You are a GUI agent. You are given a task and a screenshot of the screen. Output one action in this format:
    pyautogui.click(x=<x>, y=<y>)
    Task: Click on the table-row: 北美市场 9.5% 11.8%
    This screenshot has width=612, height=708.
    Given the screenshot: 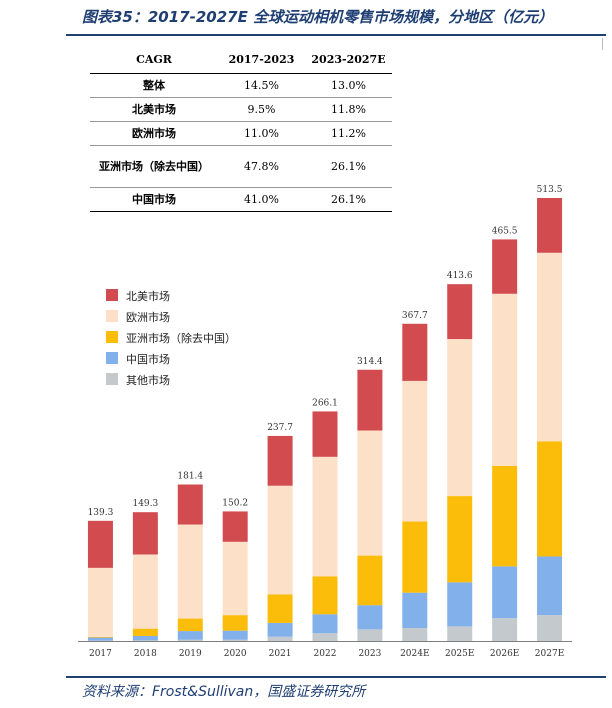 What is the action you would take?
    pyautogui.click(x=241, y=109)
    